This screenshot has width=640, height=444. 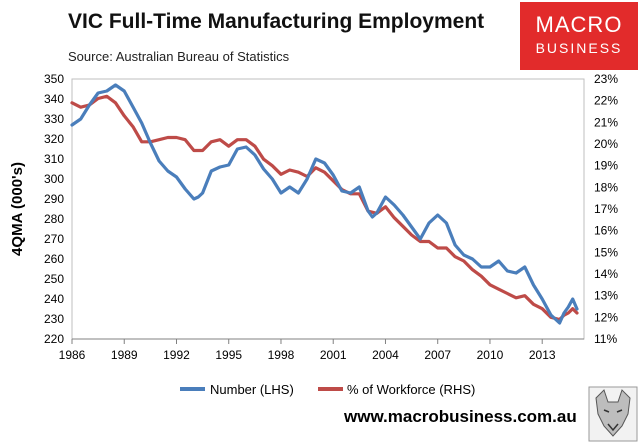 I want to click on x-tick-label: 1992, so click(x=176, y=355).